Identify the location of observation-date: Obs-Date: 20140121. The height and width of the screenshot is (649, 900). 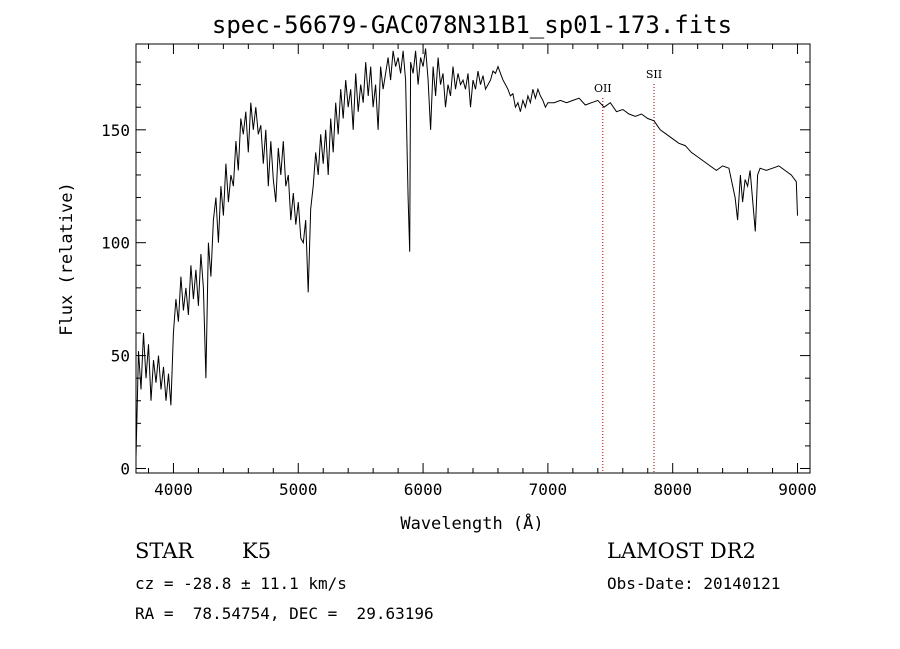
(694, 583).